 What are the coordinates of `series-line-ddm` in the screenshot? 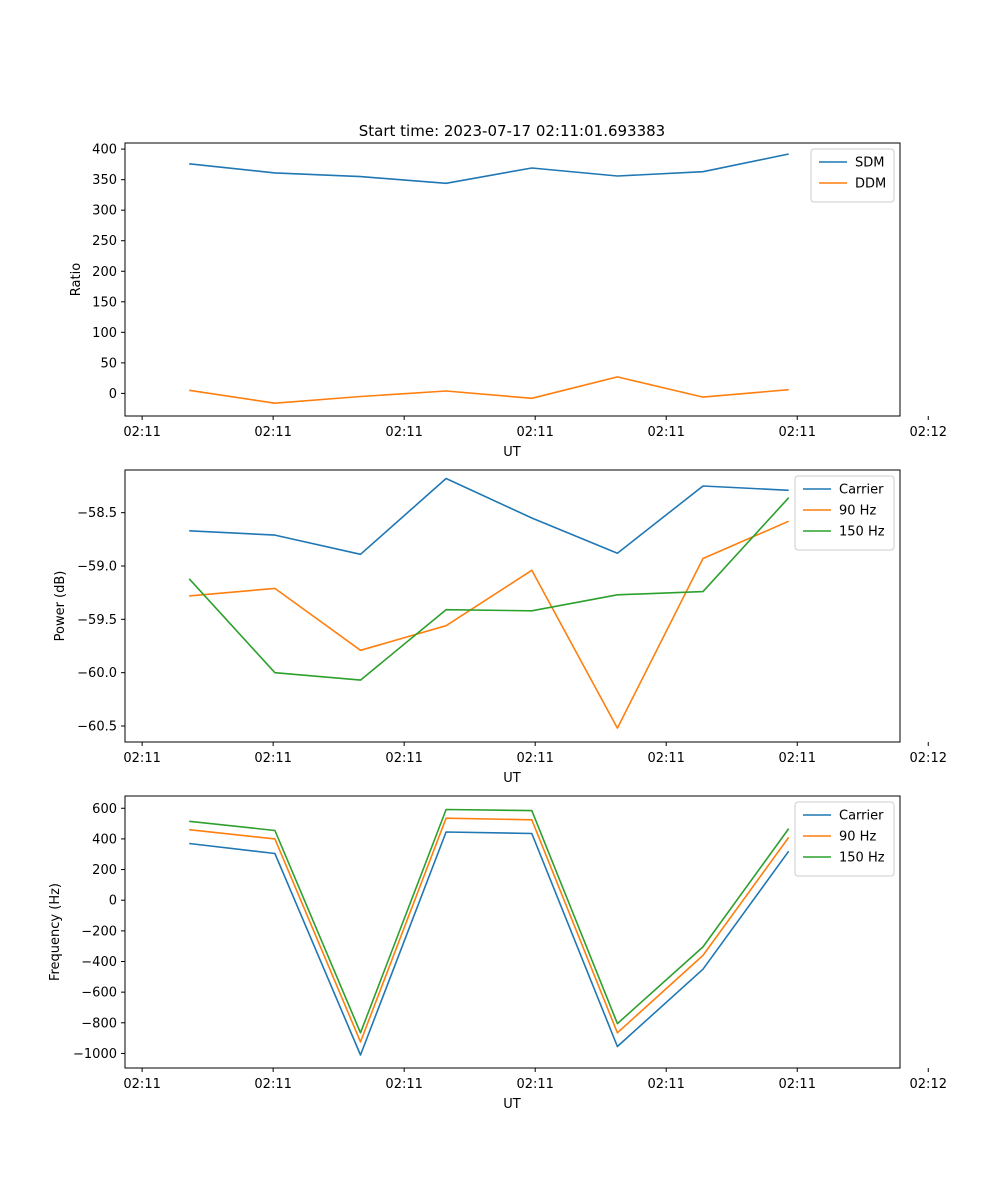 It's located at (489, 390).